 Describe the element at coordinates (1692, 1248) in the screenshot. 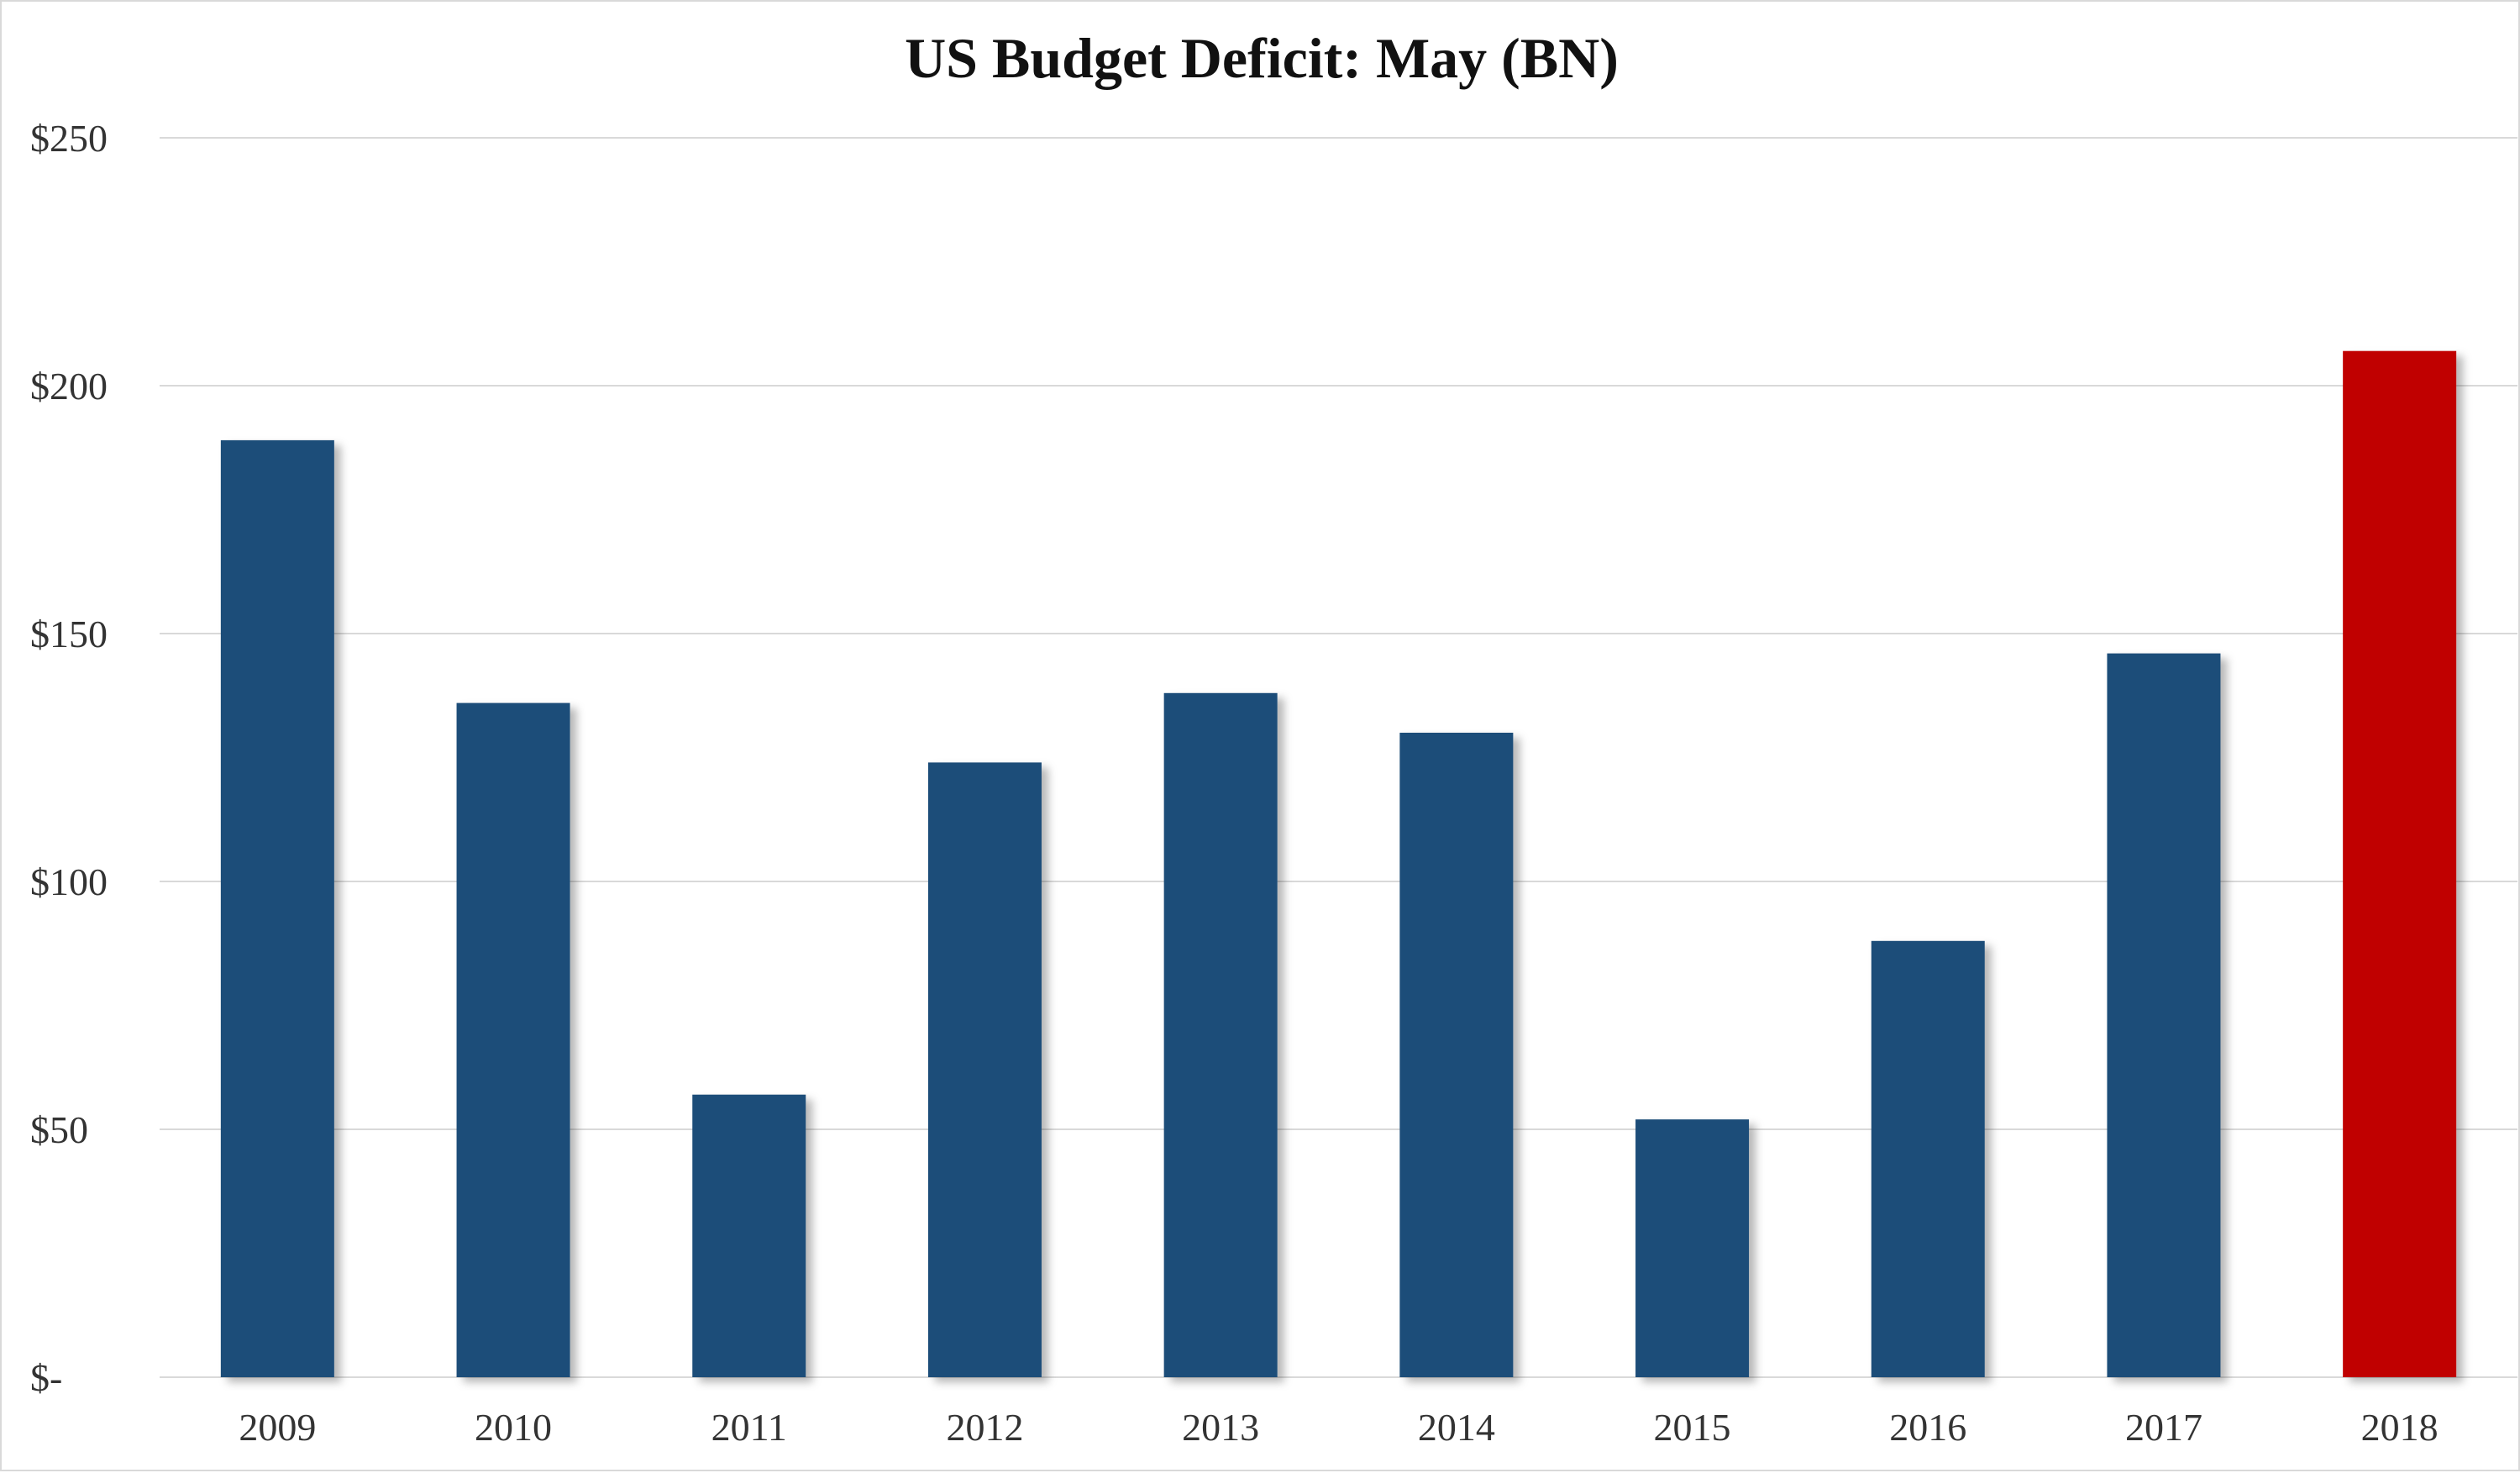

I see `bar-2015` at that location.